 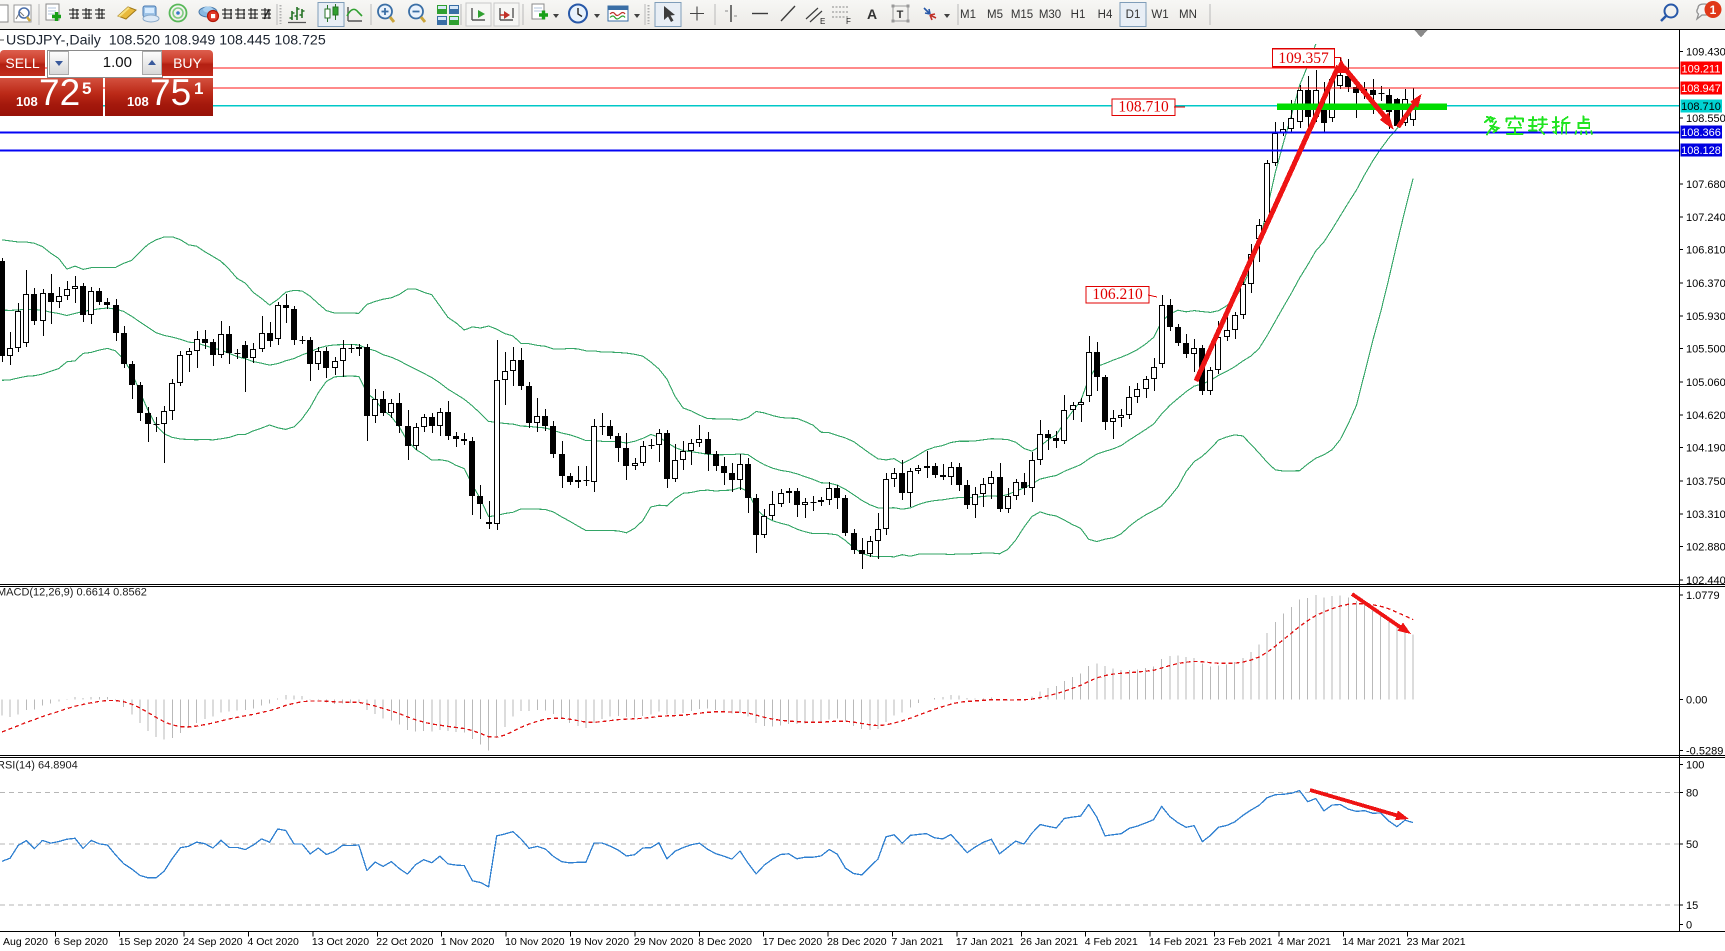 What do you see at coordinates (857, 942) in the screenshot?
I see `svg-text: 28 Dec 2020` at bounding box center [857, 942].